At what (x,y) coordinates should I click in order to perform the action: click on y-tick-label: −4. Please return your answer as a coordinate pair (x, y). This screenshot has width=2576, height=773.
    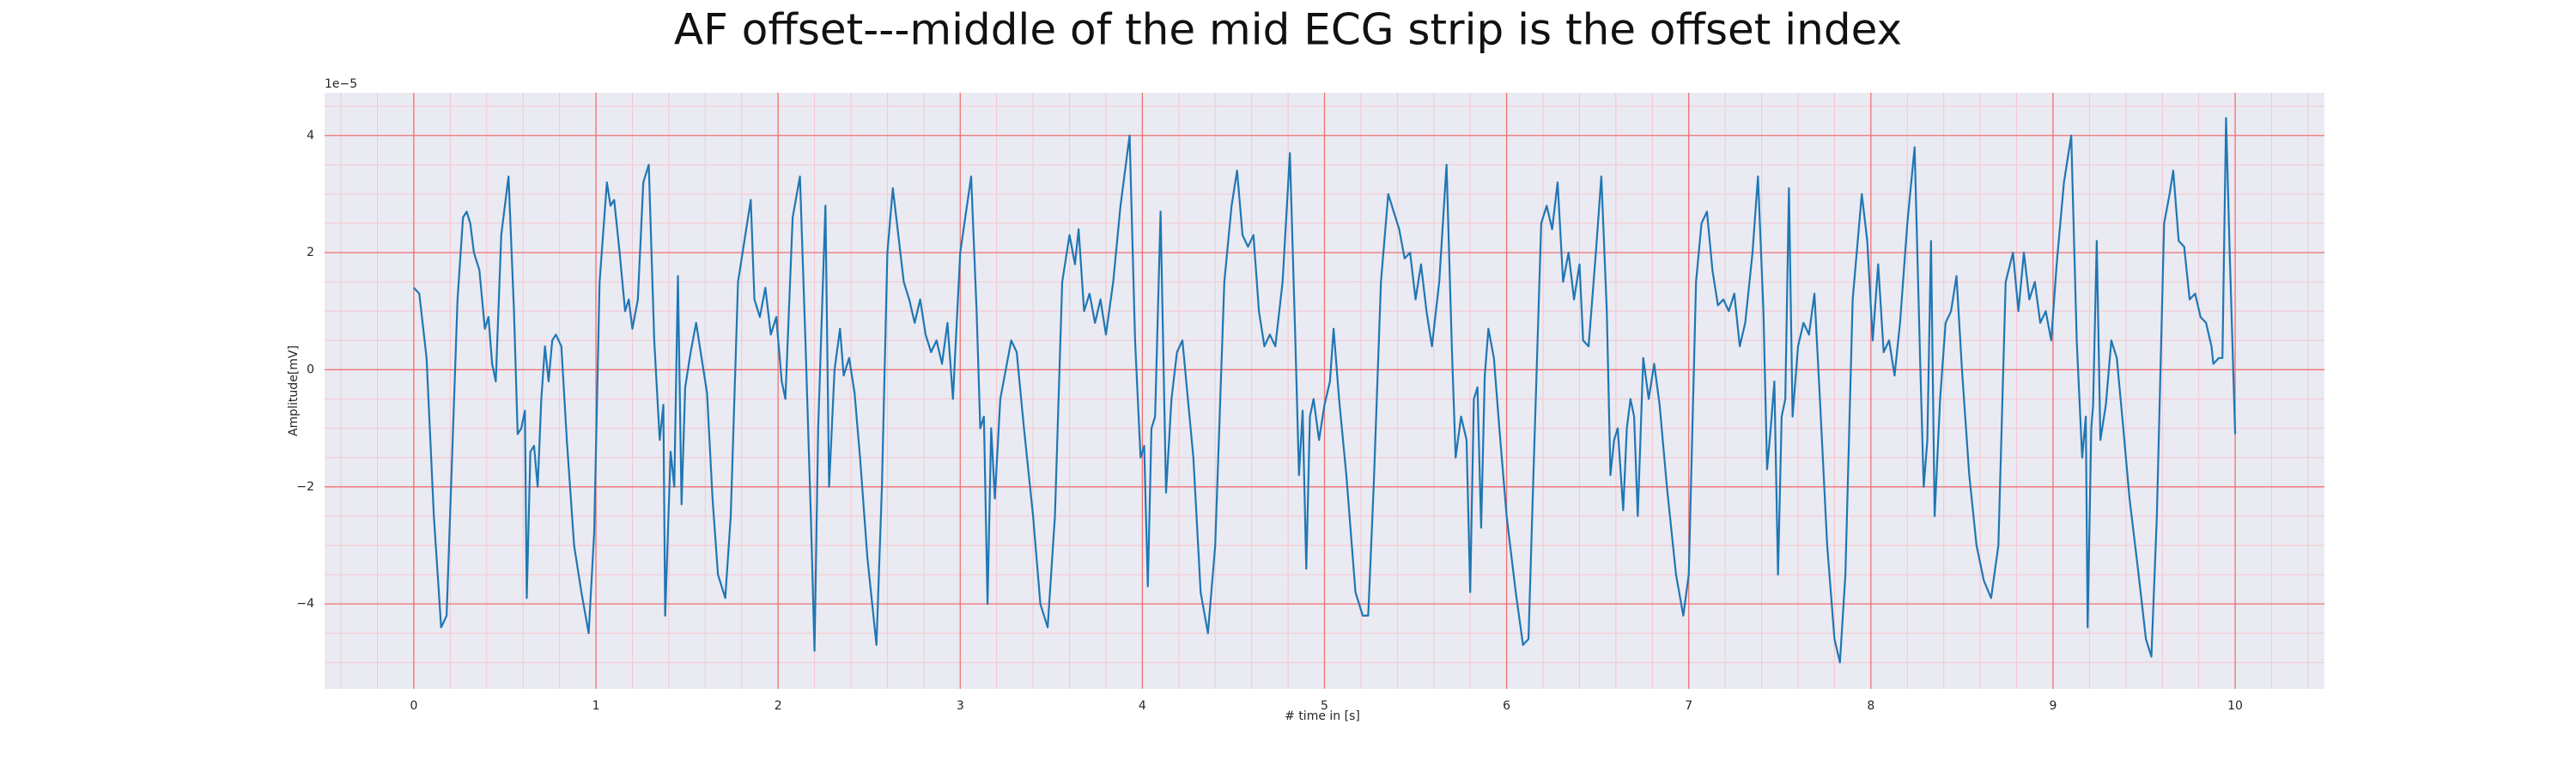
    Looking at the image, I should click on (305, 604).